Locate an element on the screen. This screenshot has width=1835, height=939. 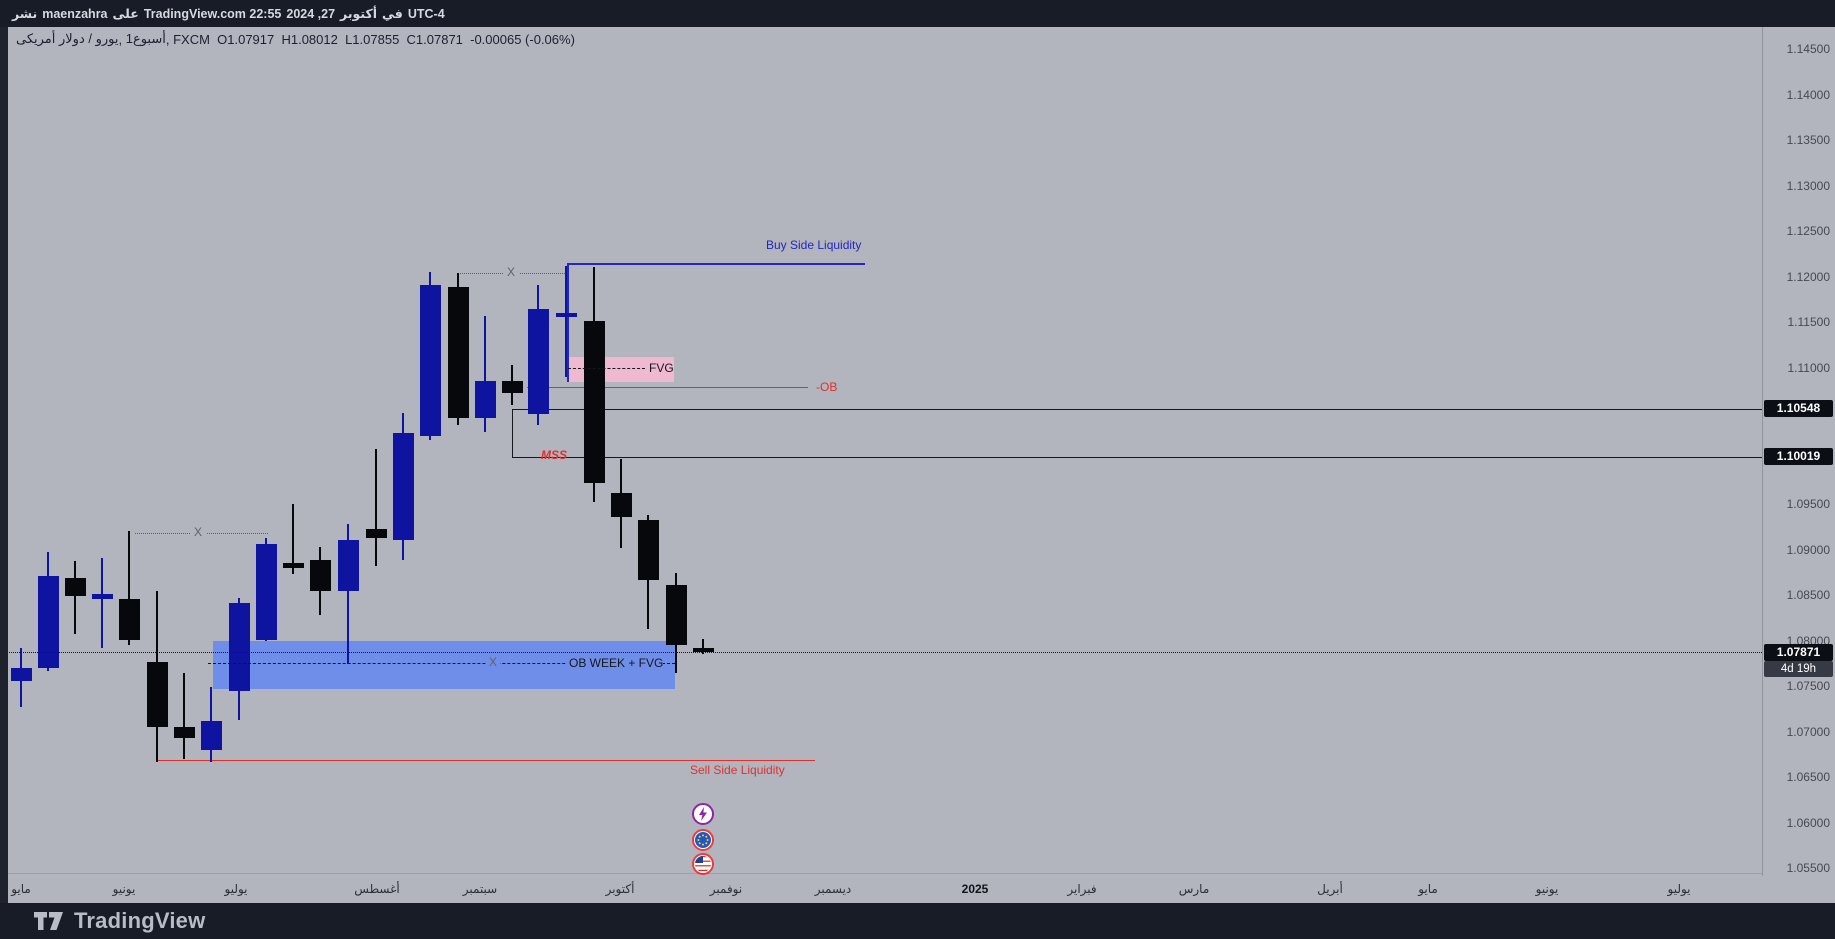
price-tick-label: 1.07000 is located at coordinates (1808, 731).